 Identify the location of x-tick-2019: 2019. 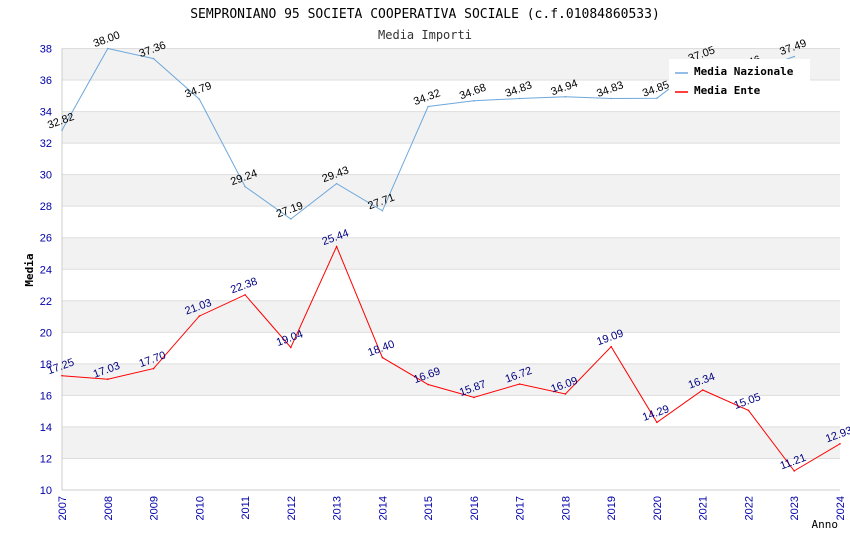
(612, 508).